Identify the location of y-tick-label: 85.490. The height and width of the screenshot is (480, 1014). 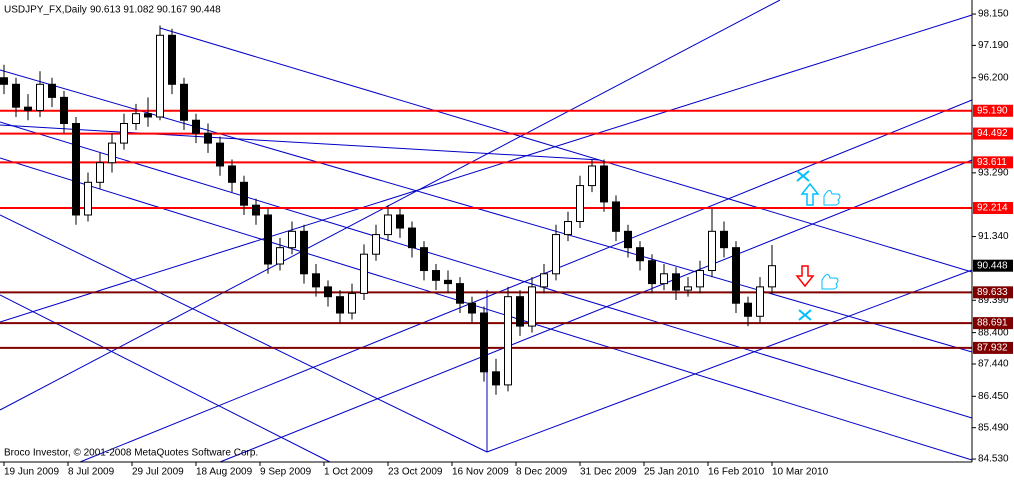
(993, 427).